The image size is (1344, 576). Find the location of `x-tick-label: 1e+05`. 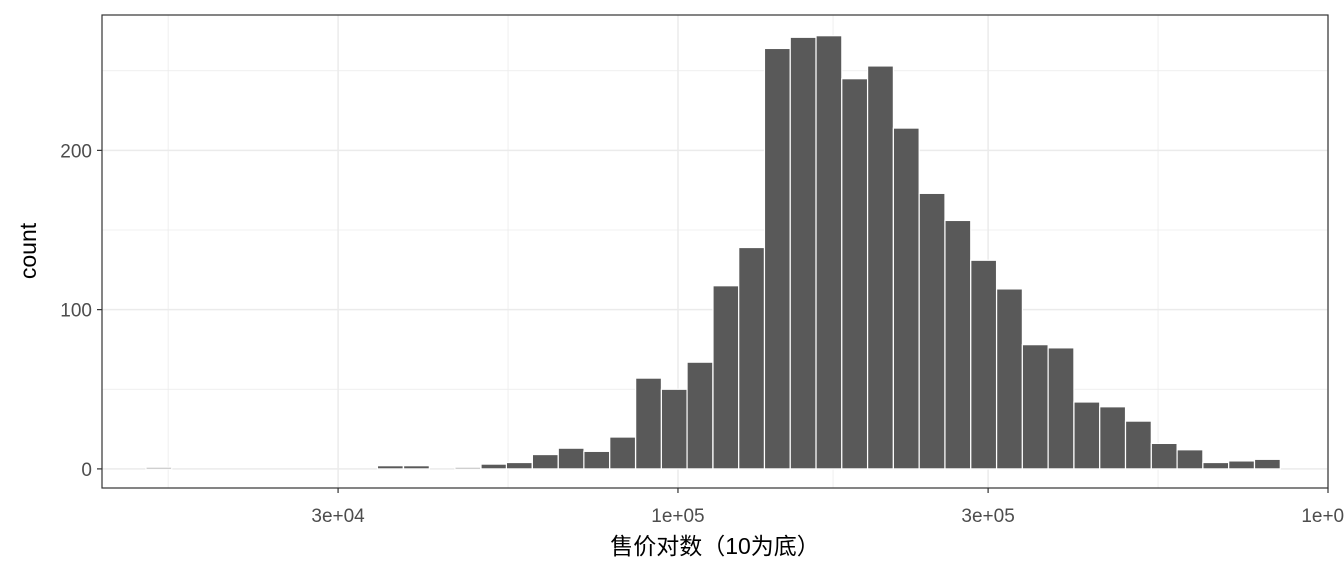

x-tick-label: 1e+05 is located at coordinates (677, 516).